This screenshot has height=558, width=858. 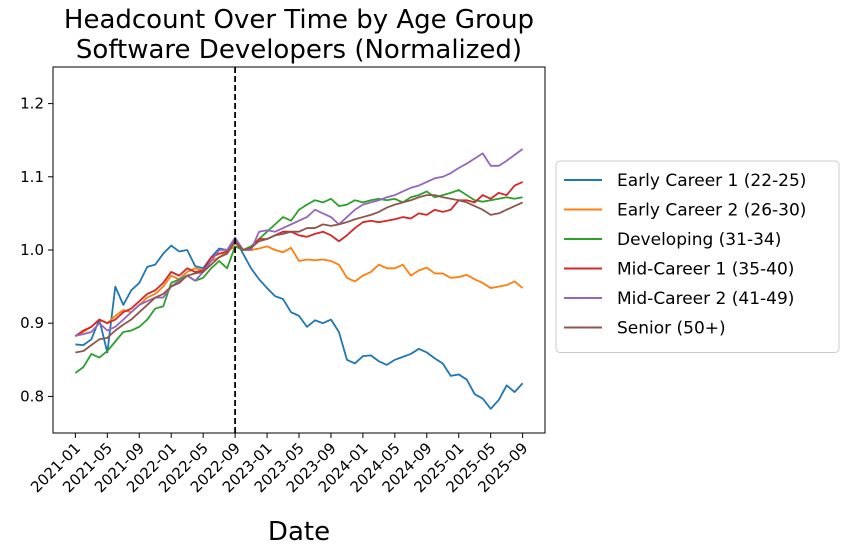 I want to click on y-tick-label: 1.1, so click(x=32, y=177).